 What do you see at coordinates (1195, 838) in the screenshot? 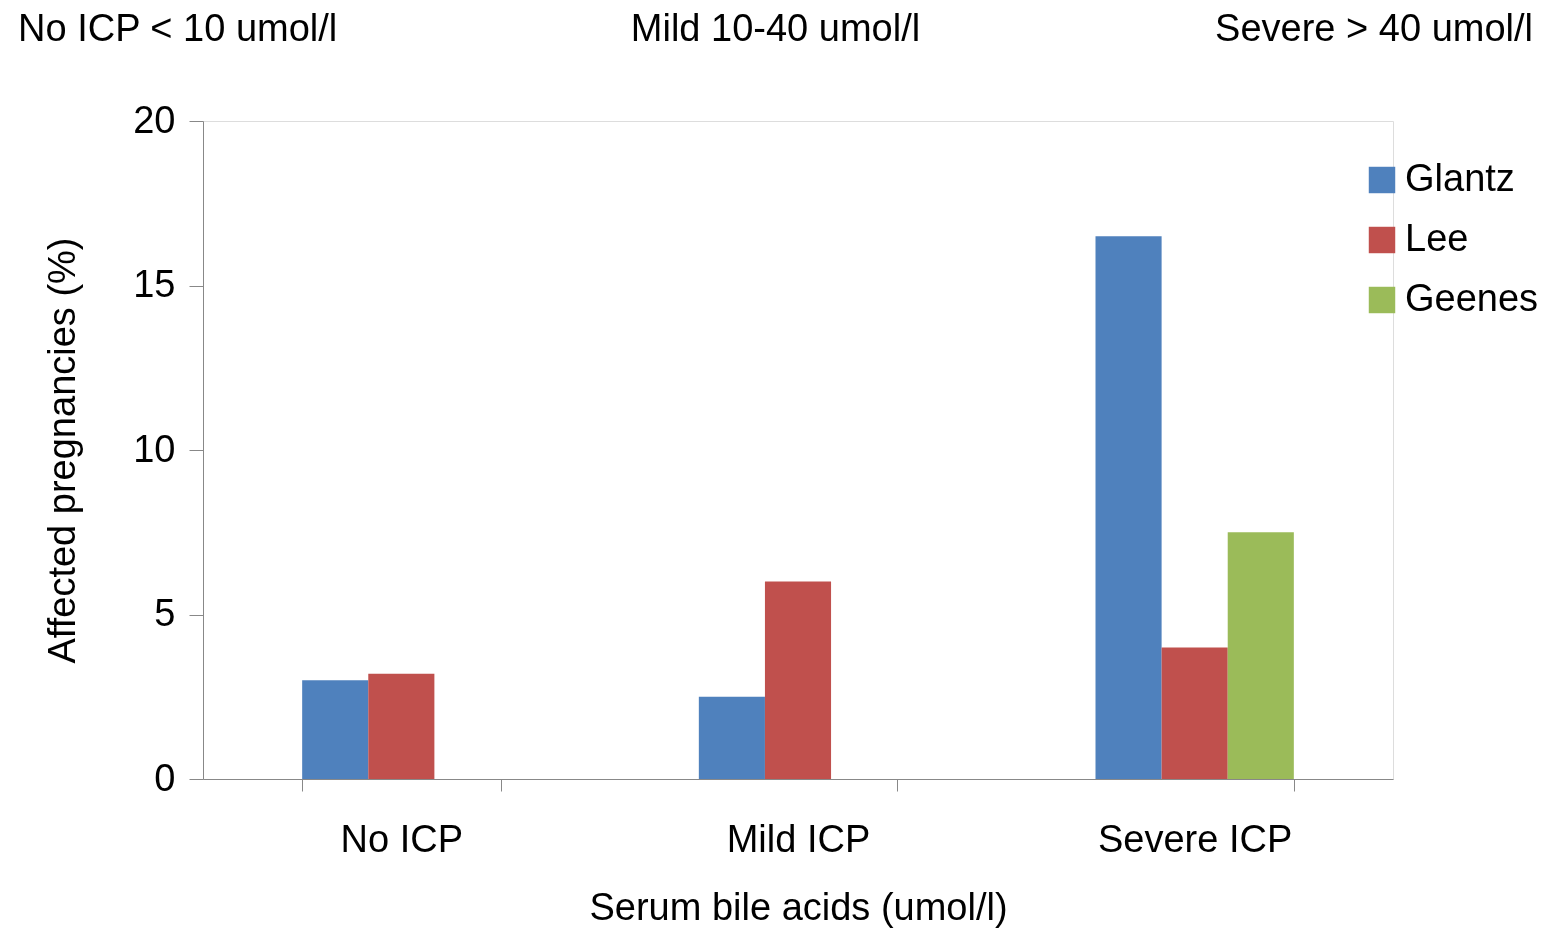
I see `x-tick-label: Severe ICP` at bounding box center [1195, 838].